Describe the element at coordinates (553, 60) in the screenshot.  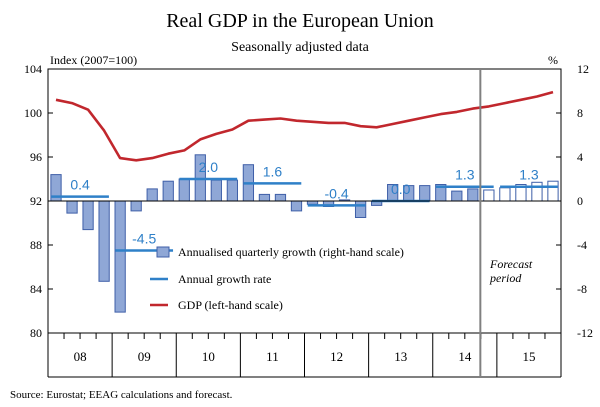
I see `right-axis-label: %` at that location.